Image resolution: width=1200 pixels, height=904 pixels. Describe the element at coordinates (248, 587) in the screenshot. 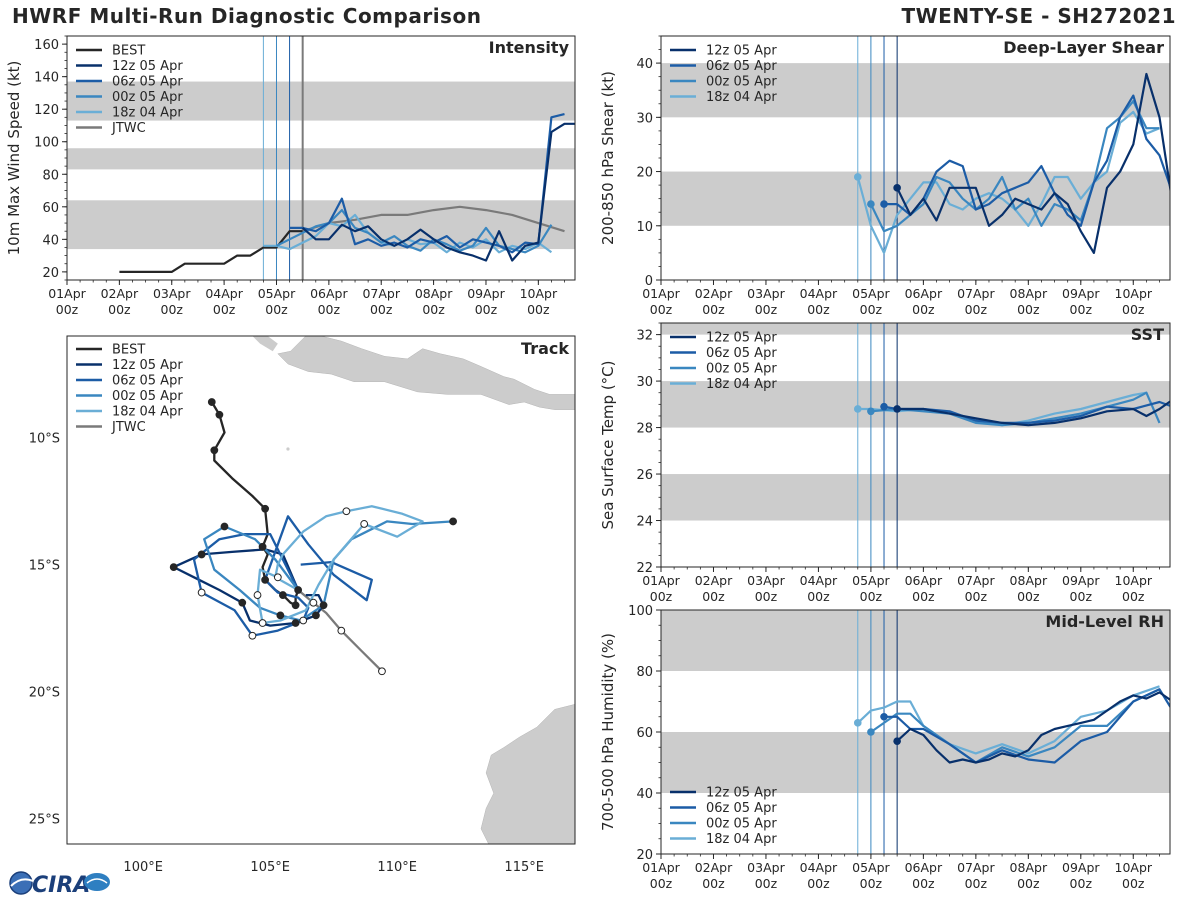

I see `track-line-12z-05-apr` at that location.